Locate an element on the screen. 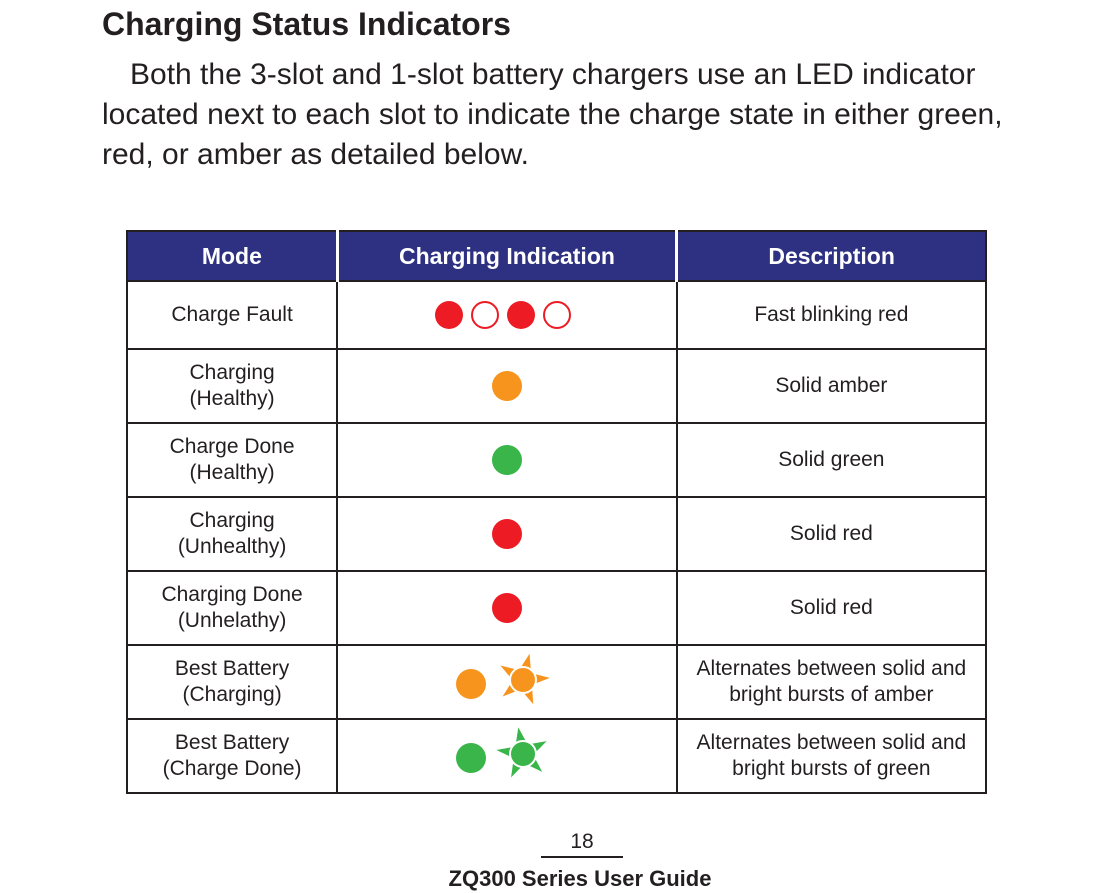 This screenshot has height=893, width=1109. header-mode: Mode is located at coordinates (232, 256).